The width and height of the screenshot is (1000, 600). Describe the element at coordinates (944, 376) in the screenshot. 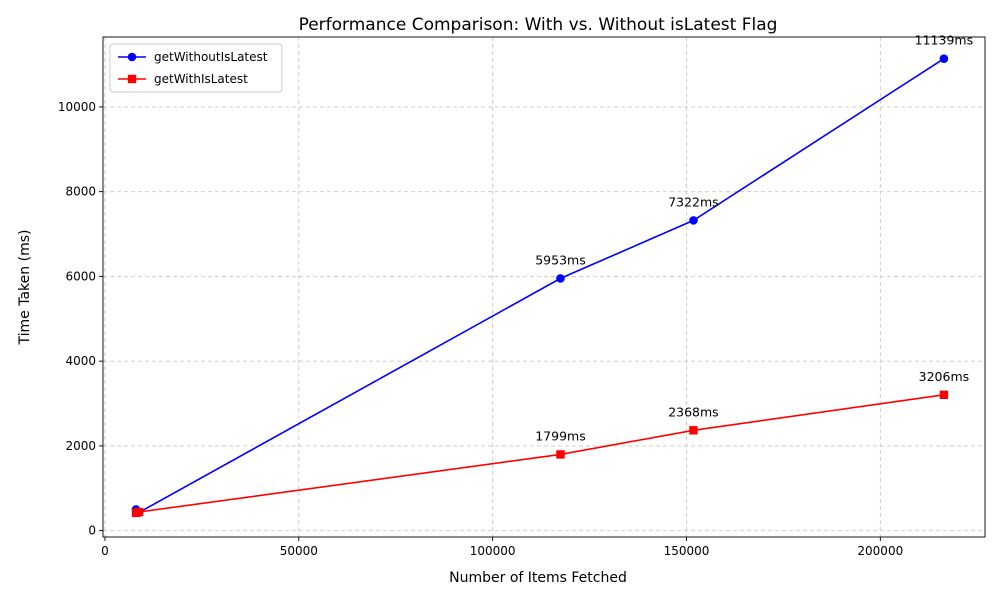

I see `data-label: 3206ms` at that location.